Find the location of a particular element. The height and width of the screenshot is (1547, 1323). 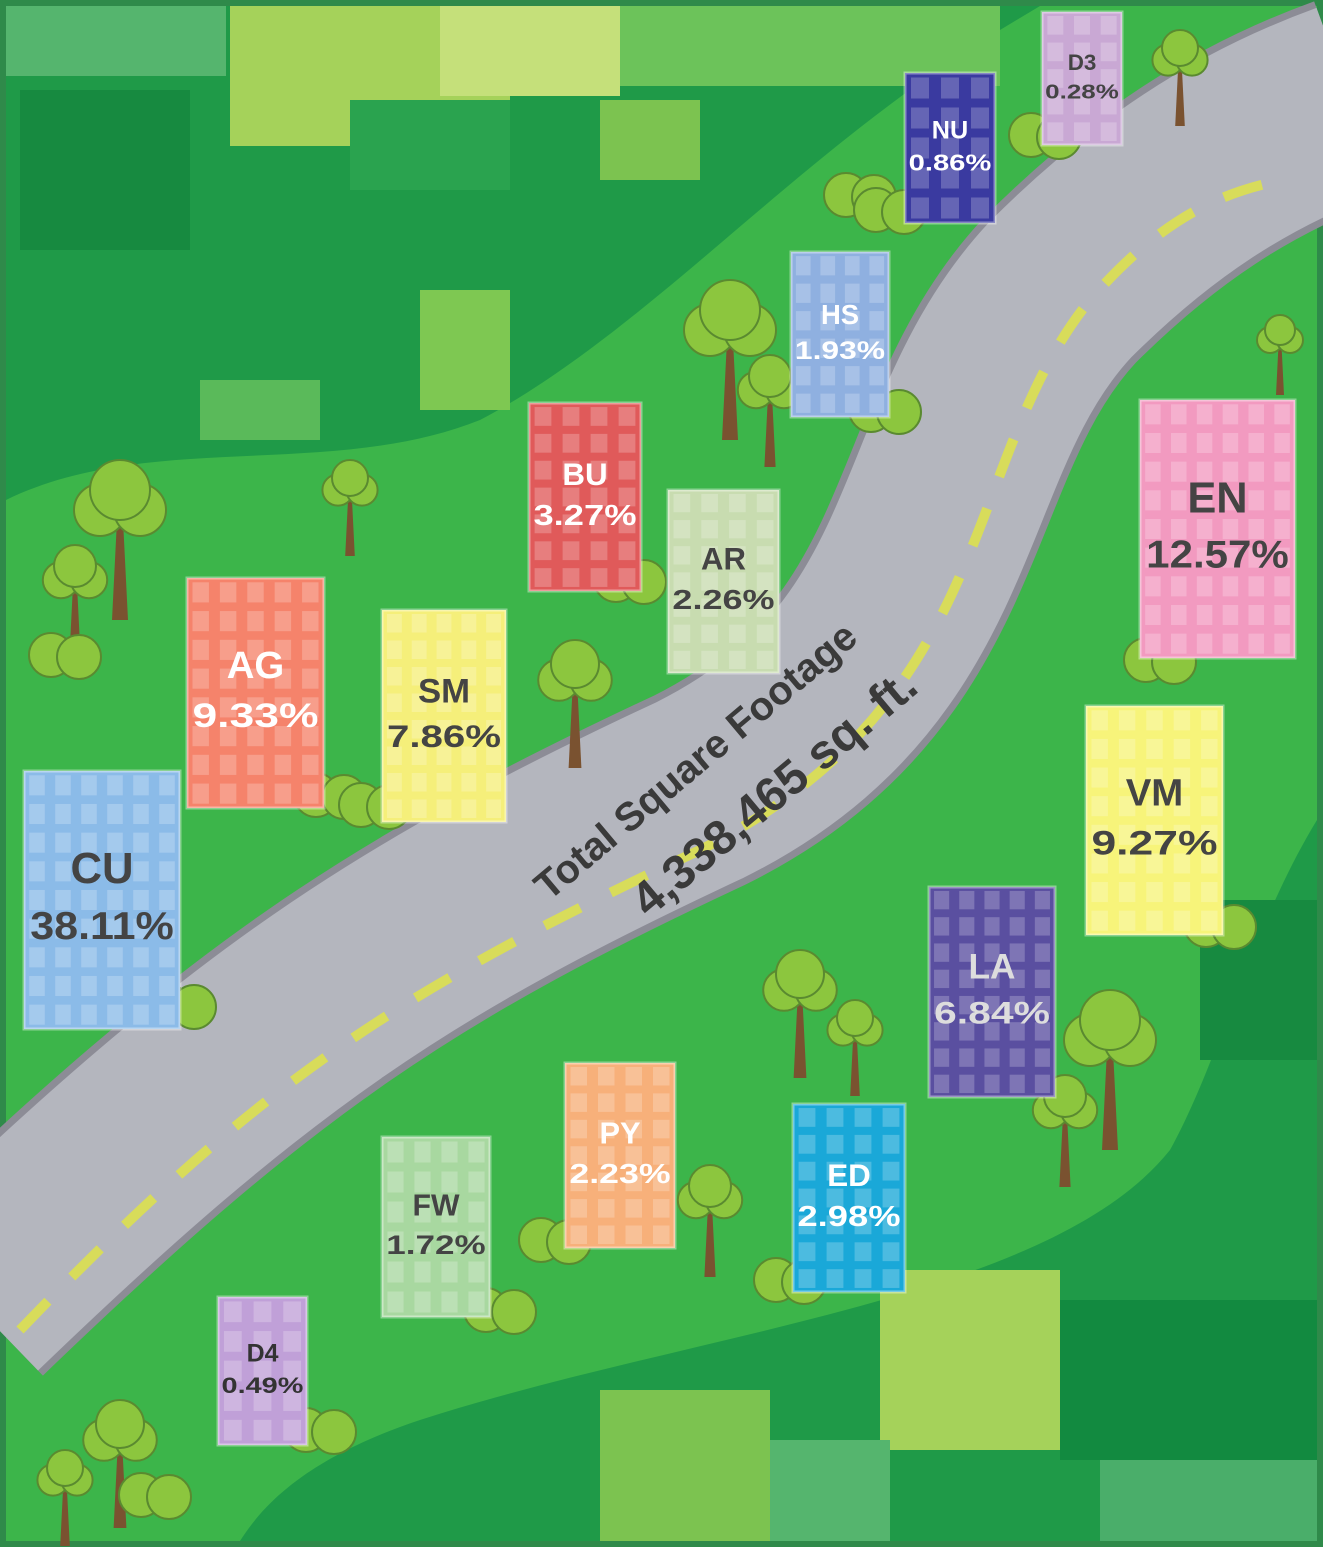

building-code: PY is located at coordinates (620, 1133).